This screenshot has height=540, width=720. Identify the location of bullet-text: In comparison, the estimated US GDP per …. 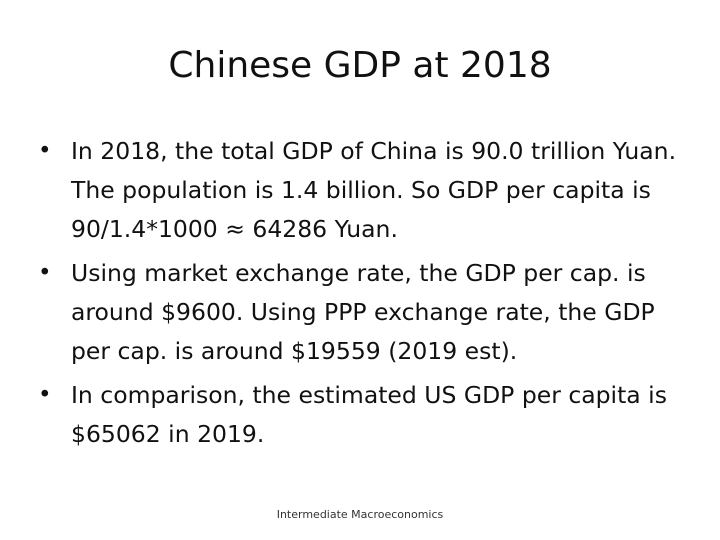
(369, 414).